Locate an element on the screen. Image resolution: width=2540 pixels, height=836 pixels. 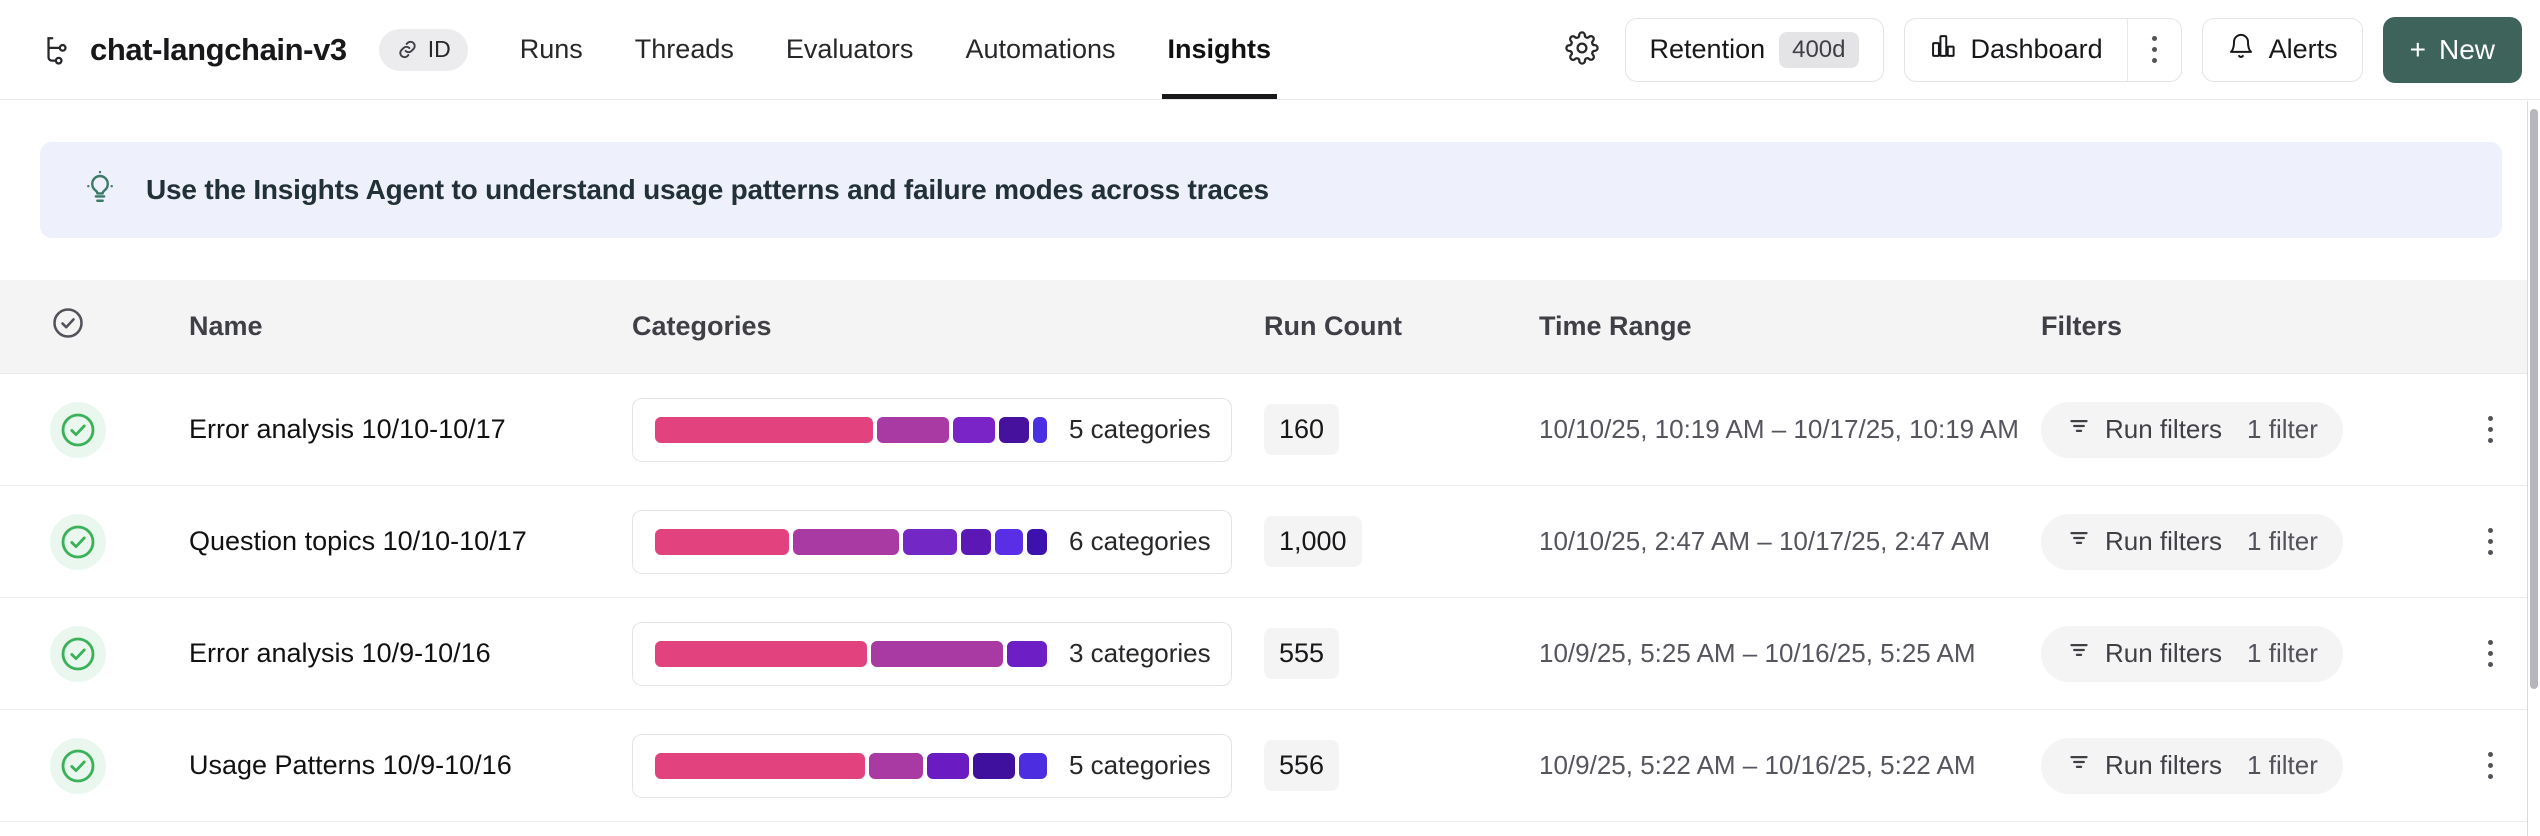
run-count-badge: 556 is located at coordinates (1302, 765).